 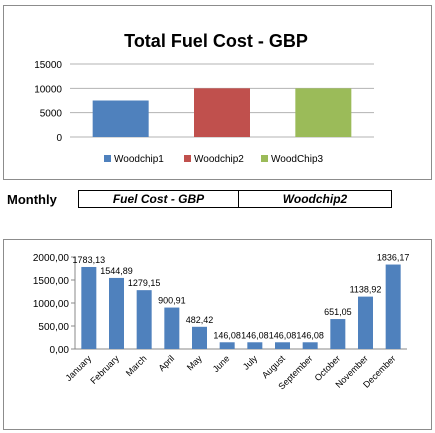 I want to click on data-label: 482,42, so click(x=200, y=320).